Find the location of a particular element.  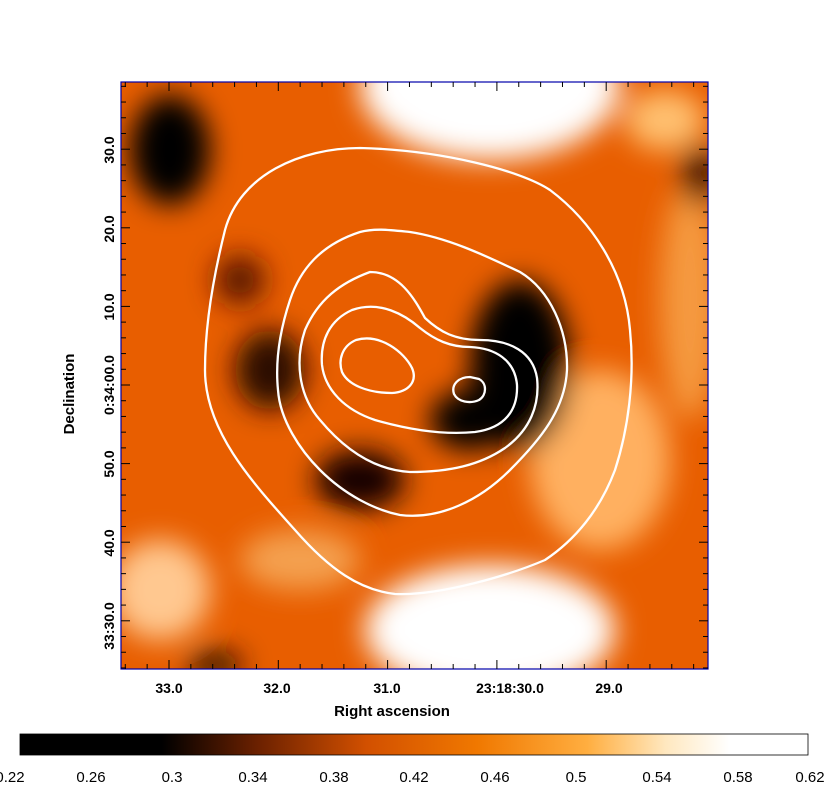

x-tick-label: 31.0 is located at coordinates (386, 688).